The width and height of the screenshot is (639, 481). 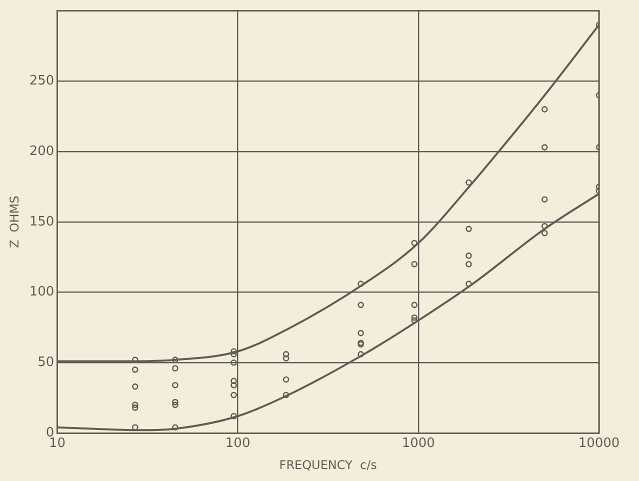 What do you see at coordinates (14, 222) in the screenshot?
I see `y-axis-title: Z OHMS` at bounding box center [14, 222].